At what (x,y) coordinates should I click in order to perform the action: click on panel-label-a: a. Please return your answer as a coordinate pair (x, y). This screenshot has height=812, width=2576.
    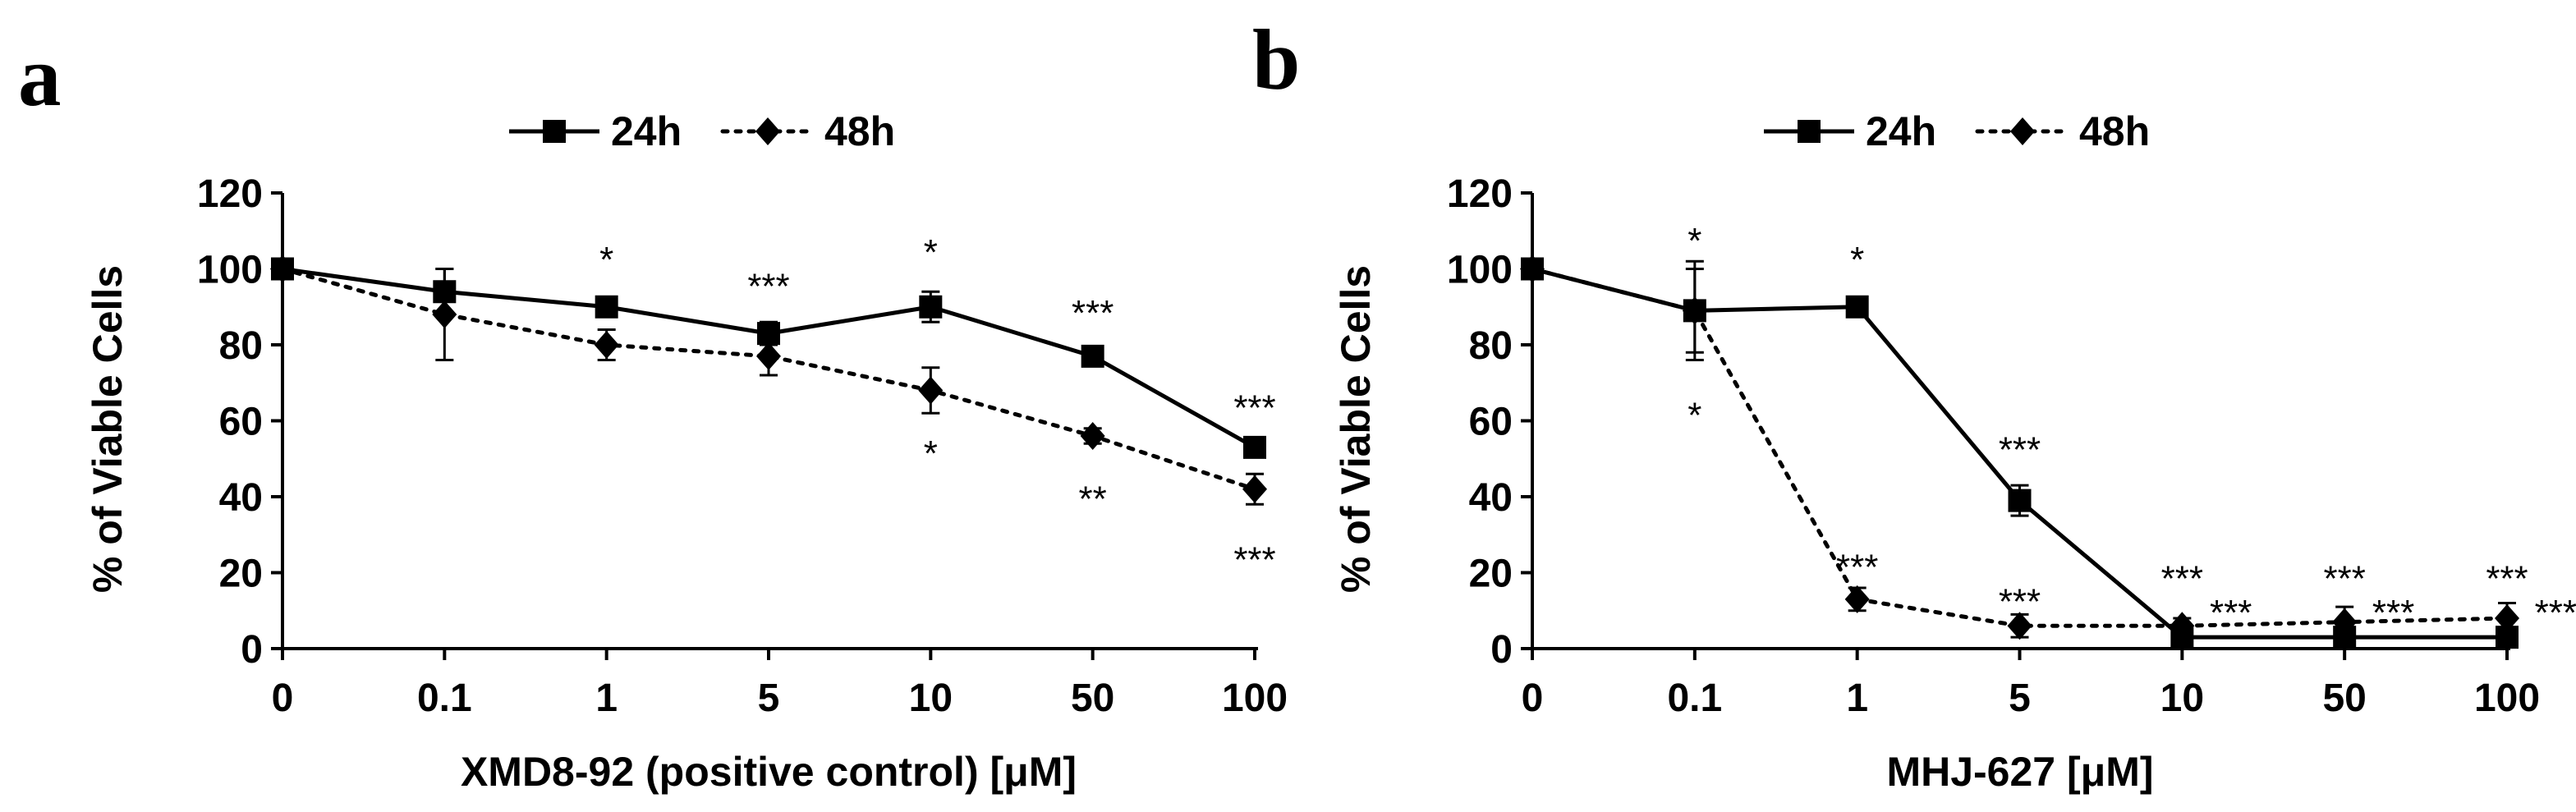
    Looking at the image, I should click on (40, 76).